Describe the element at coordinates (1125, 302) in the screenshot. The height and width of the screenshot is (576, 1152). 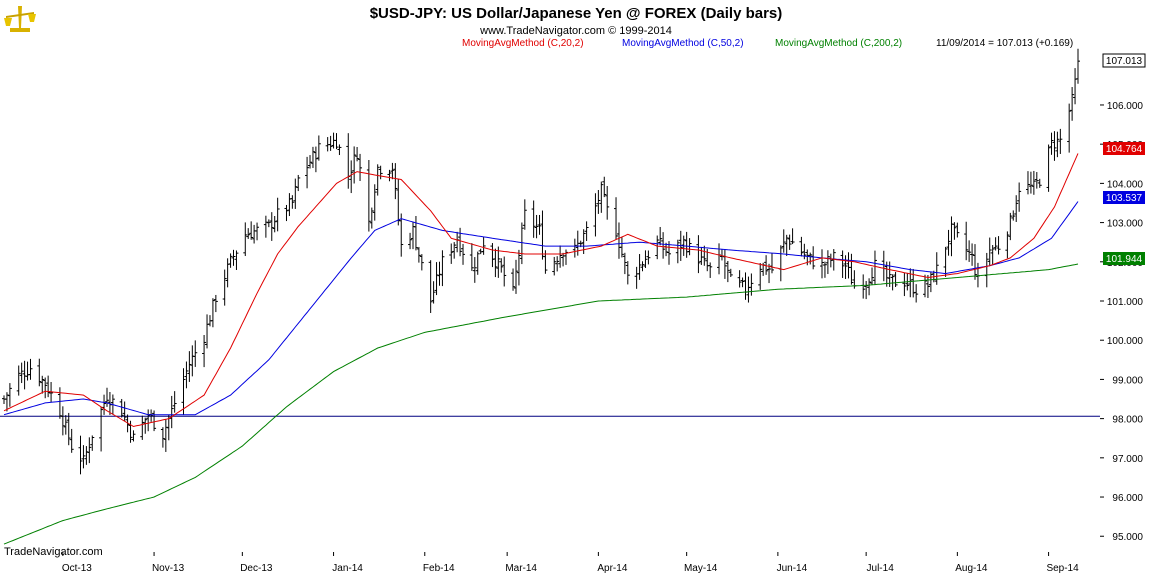
I see `y-tick-label: 101.000` at that location.